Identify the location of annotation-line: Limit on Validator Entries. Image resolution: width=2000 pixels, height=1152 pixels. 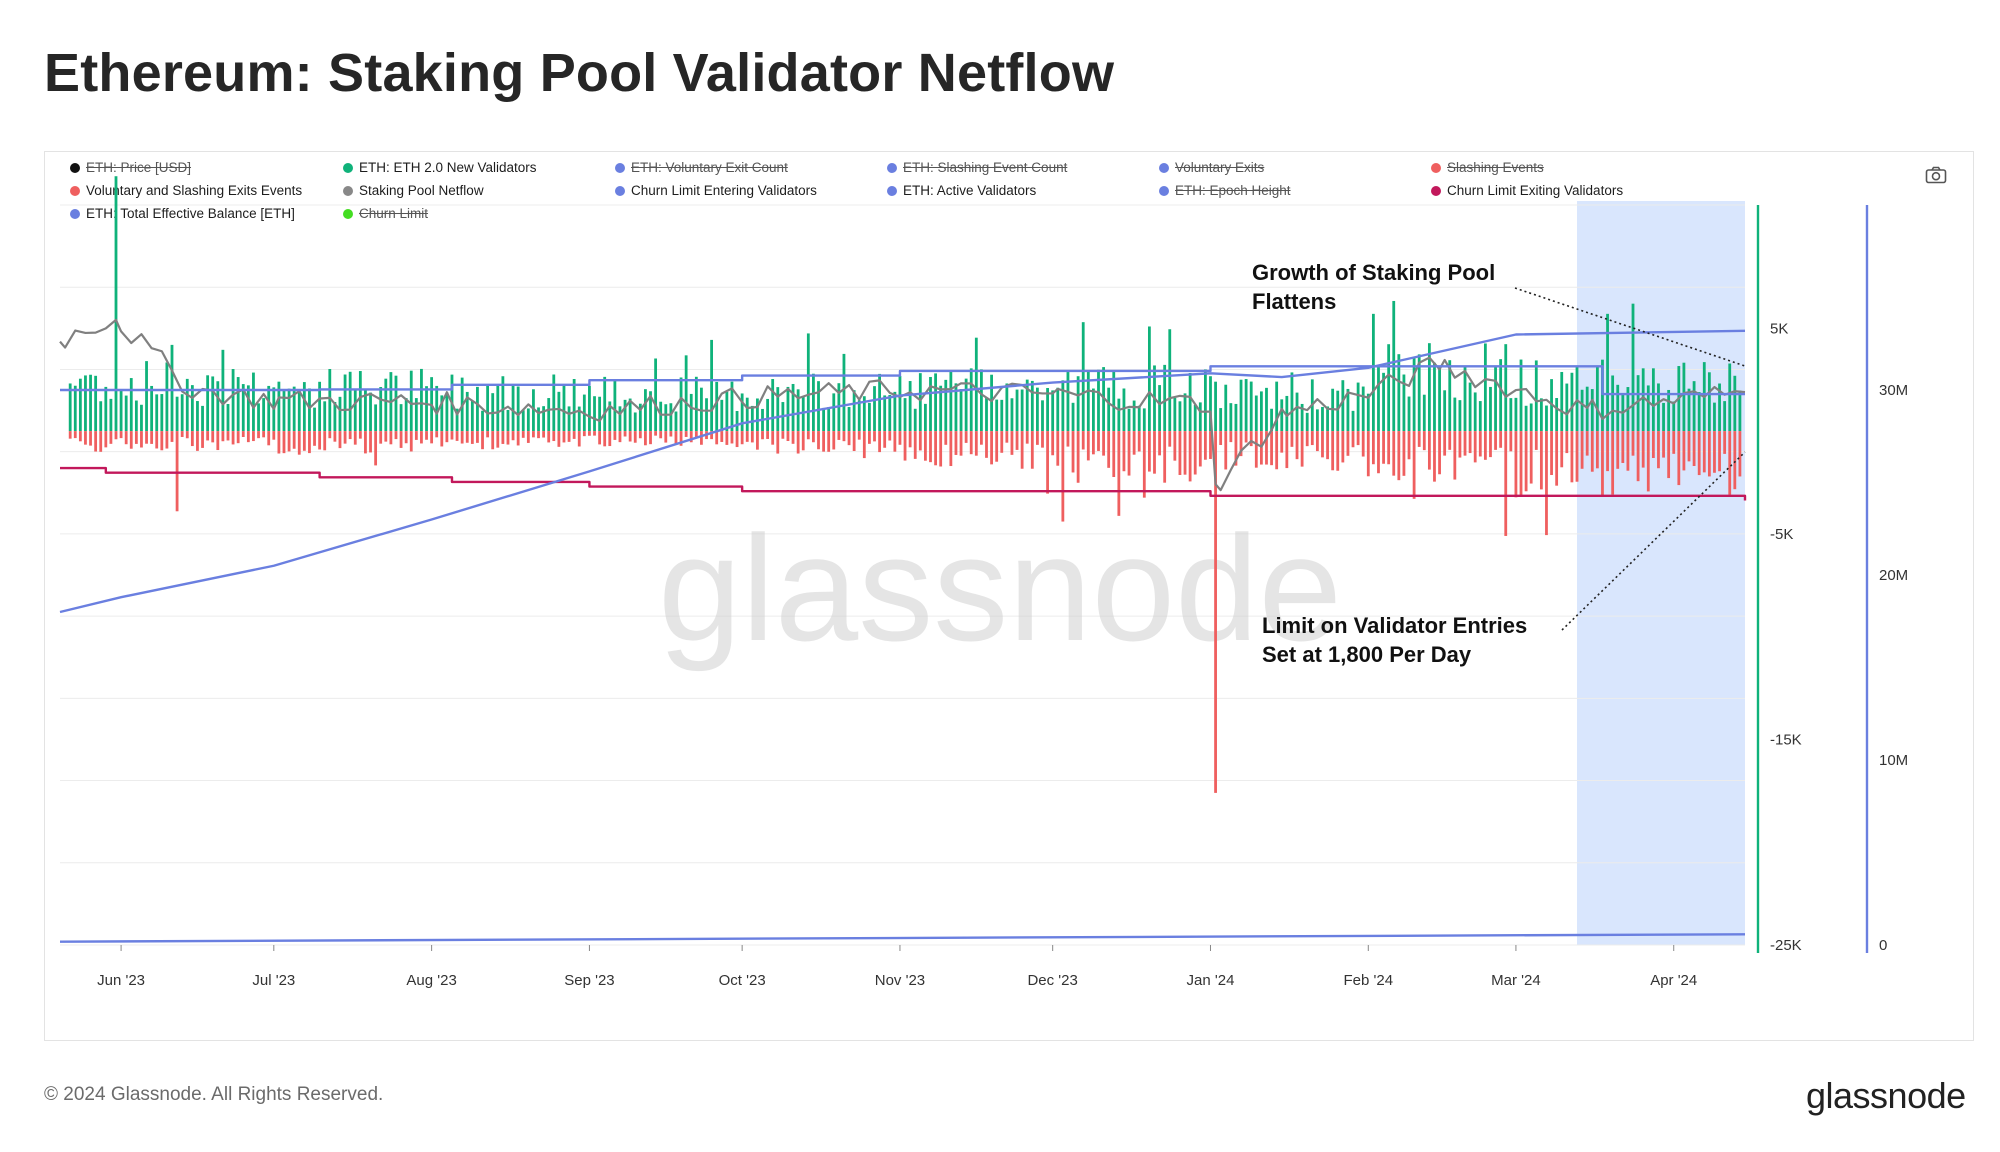
(1394, 625).